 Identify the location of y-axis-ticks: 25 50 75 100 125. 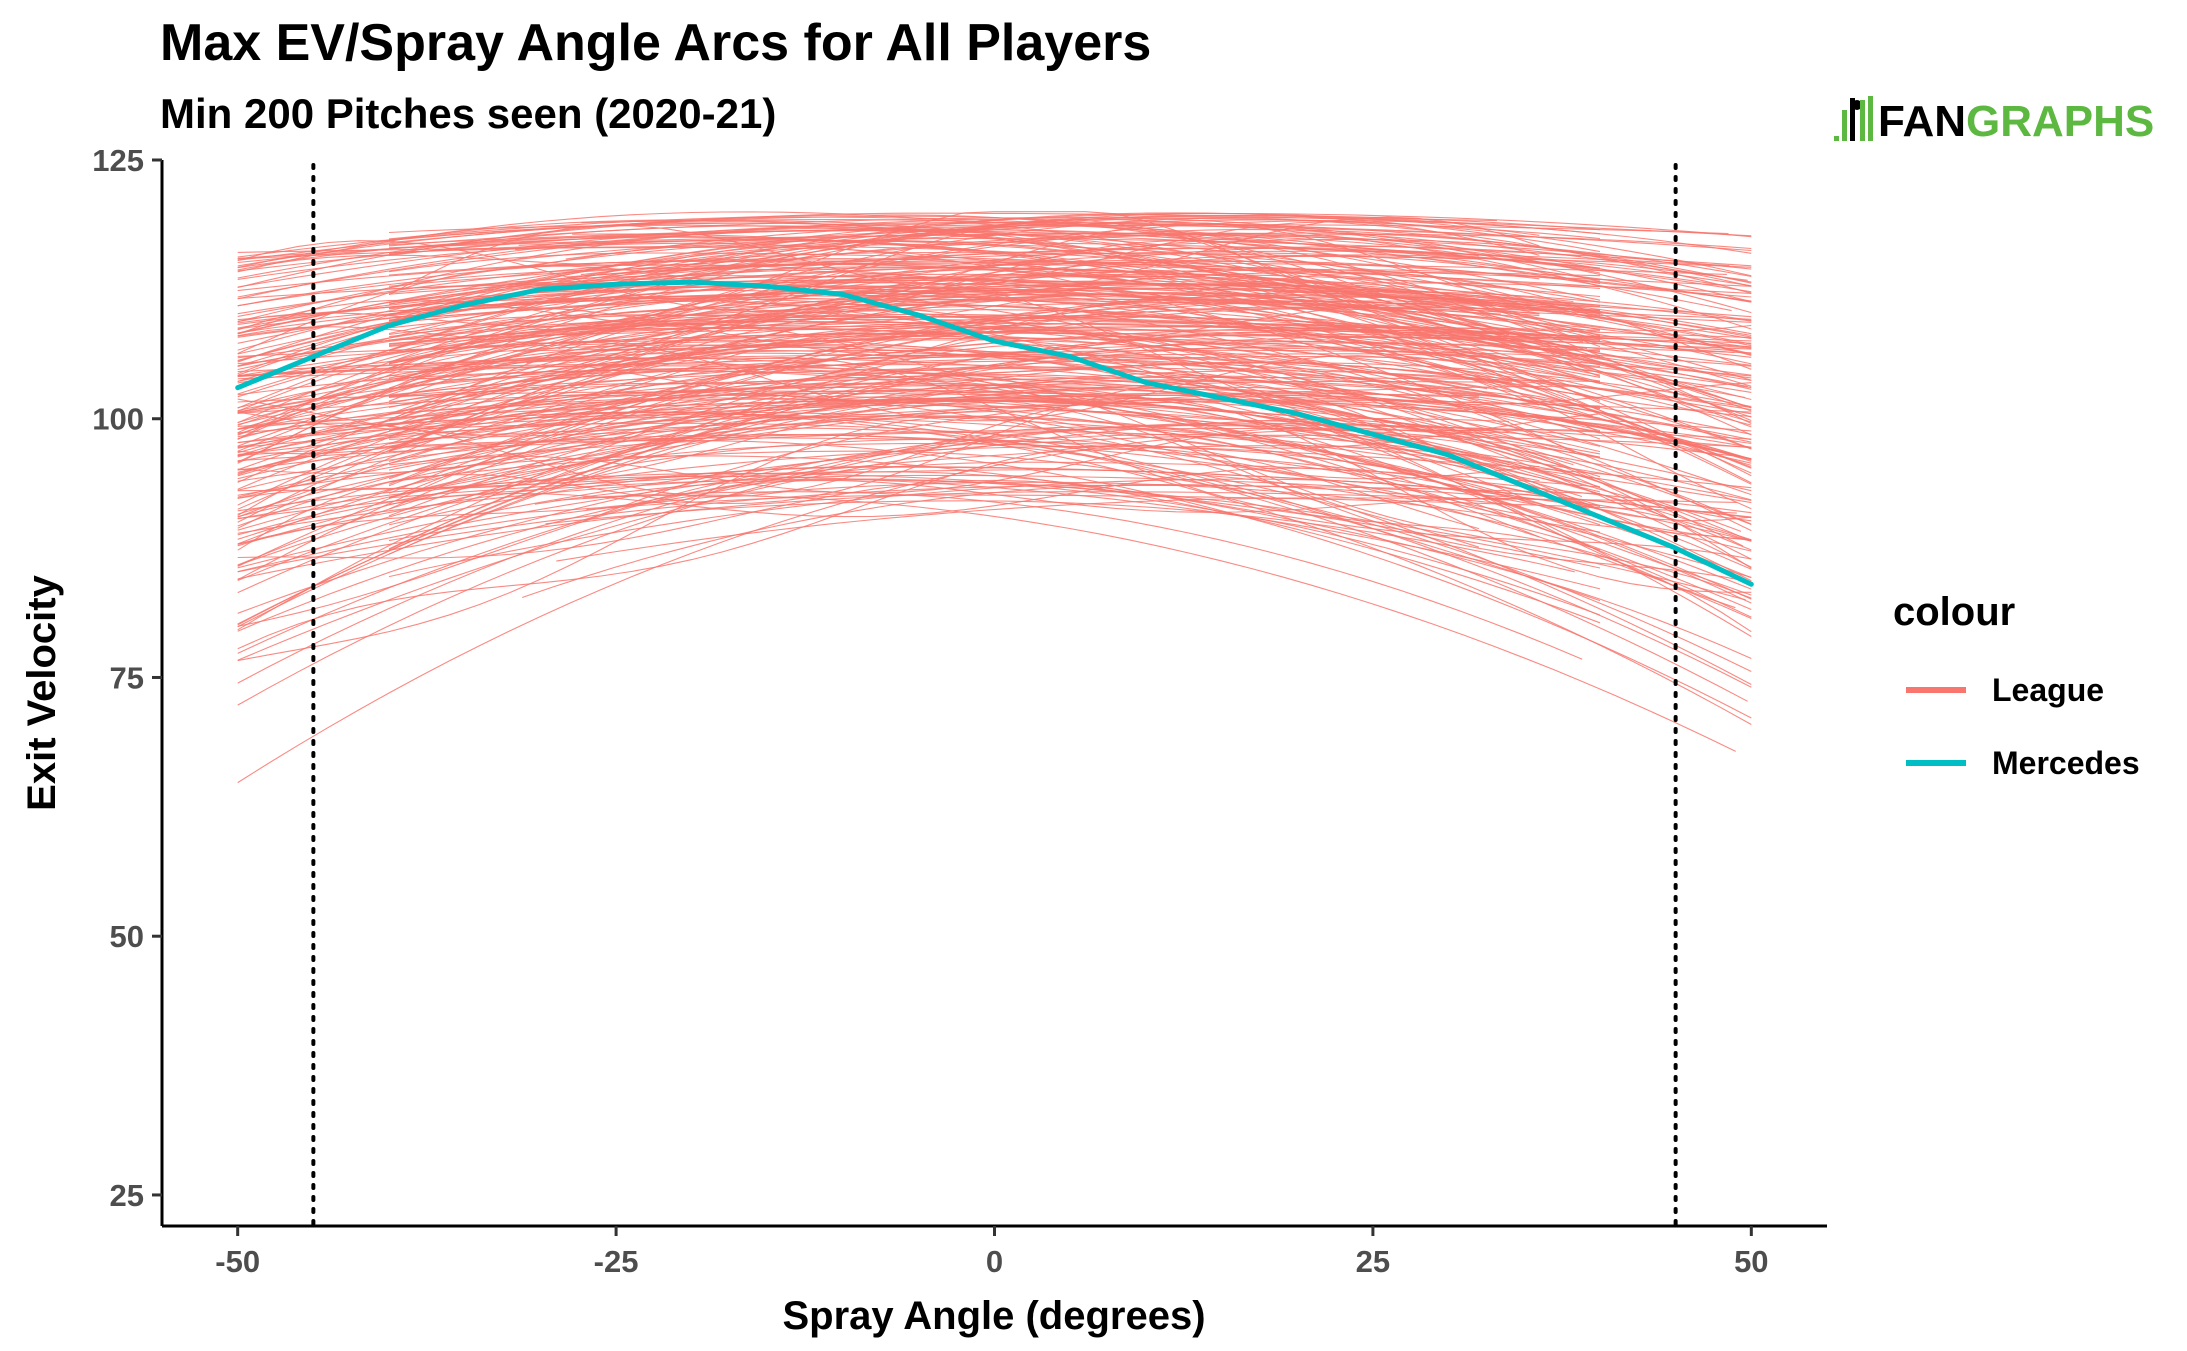
(127, 678).